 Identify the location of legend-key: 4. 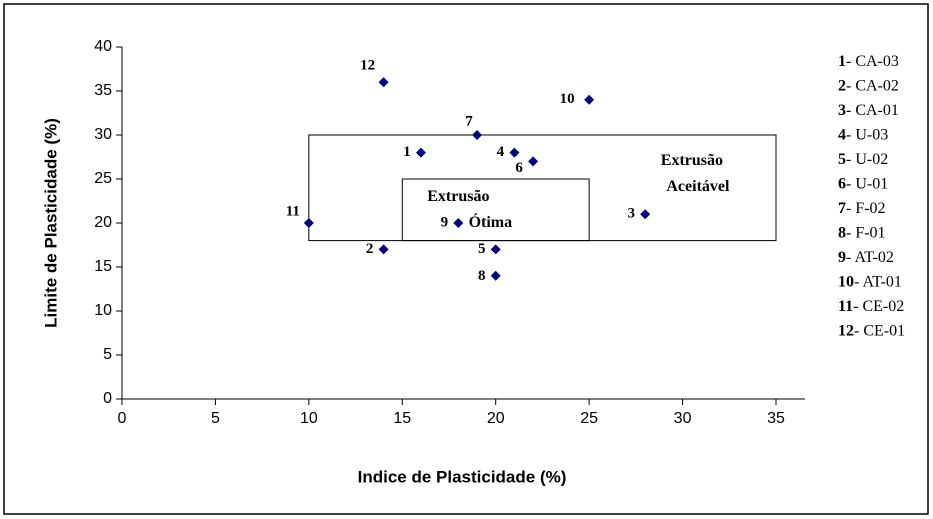
(842, 134).